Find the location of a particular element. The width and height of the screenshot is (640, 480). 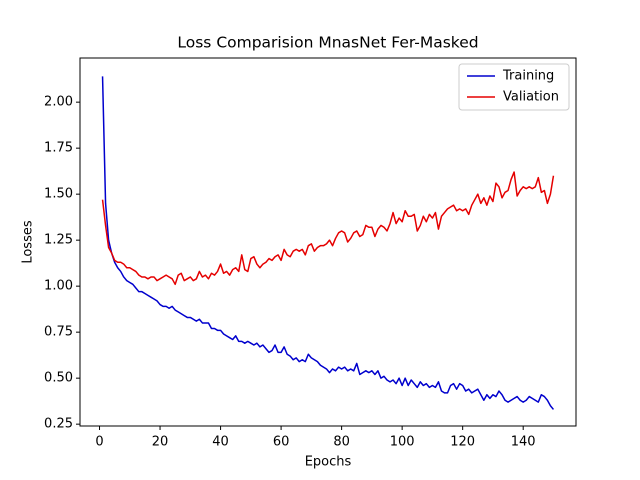

y-tick-label: 1.00 is located at coordinates (58, 286).